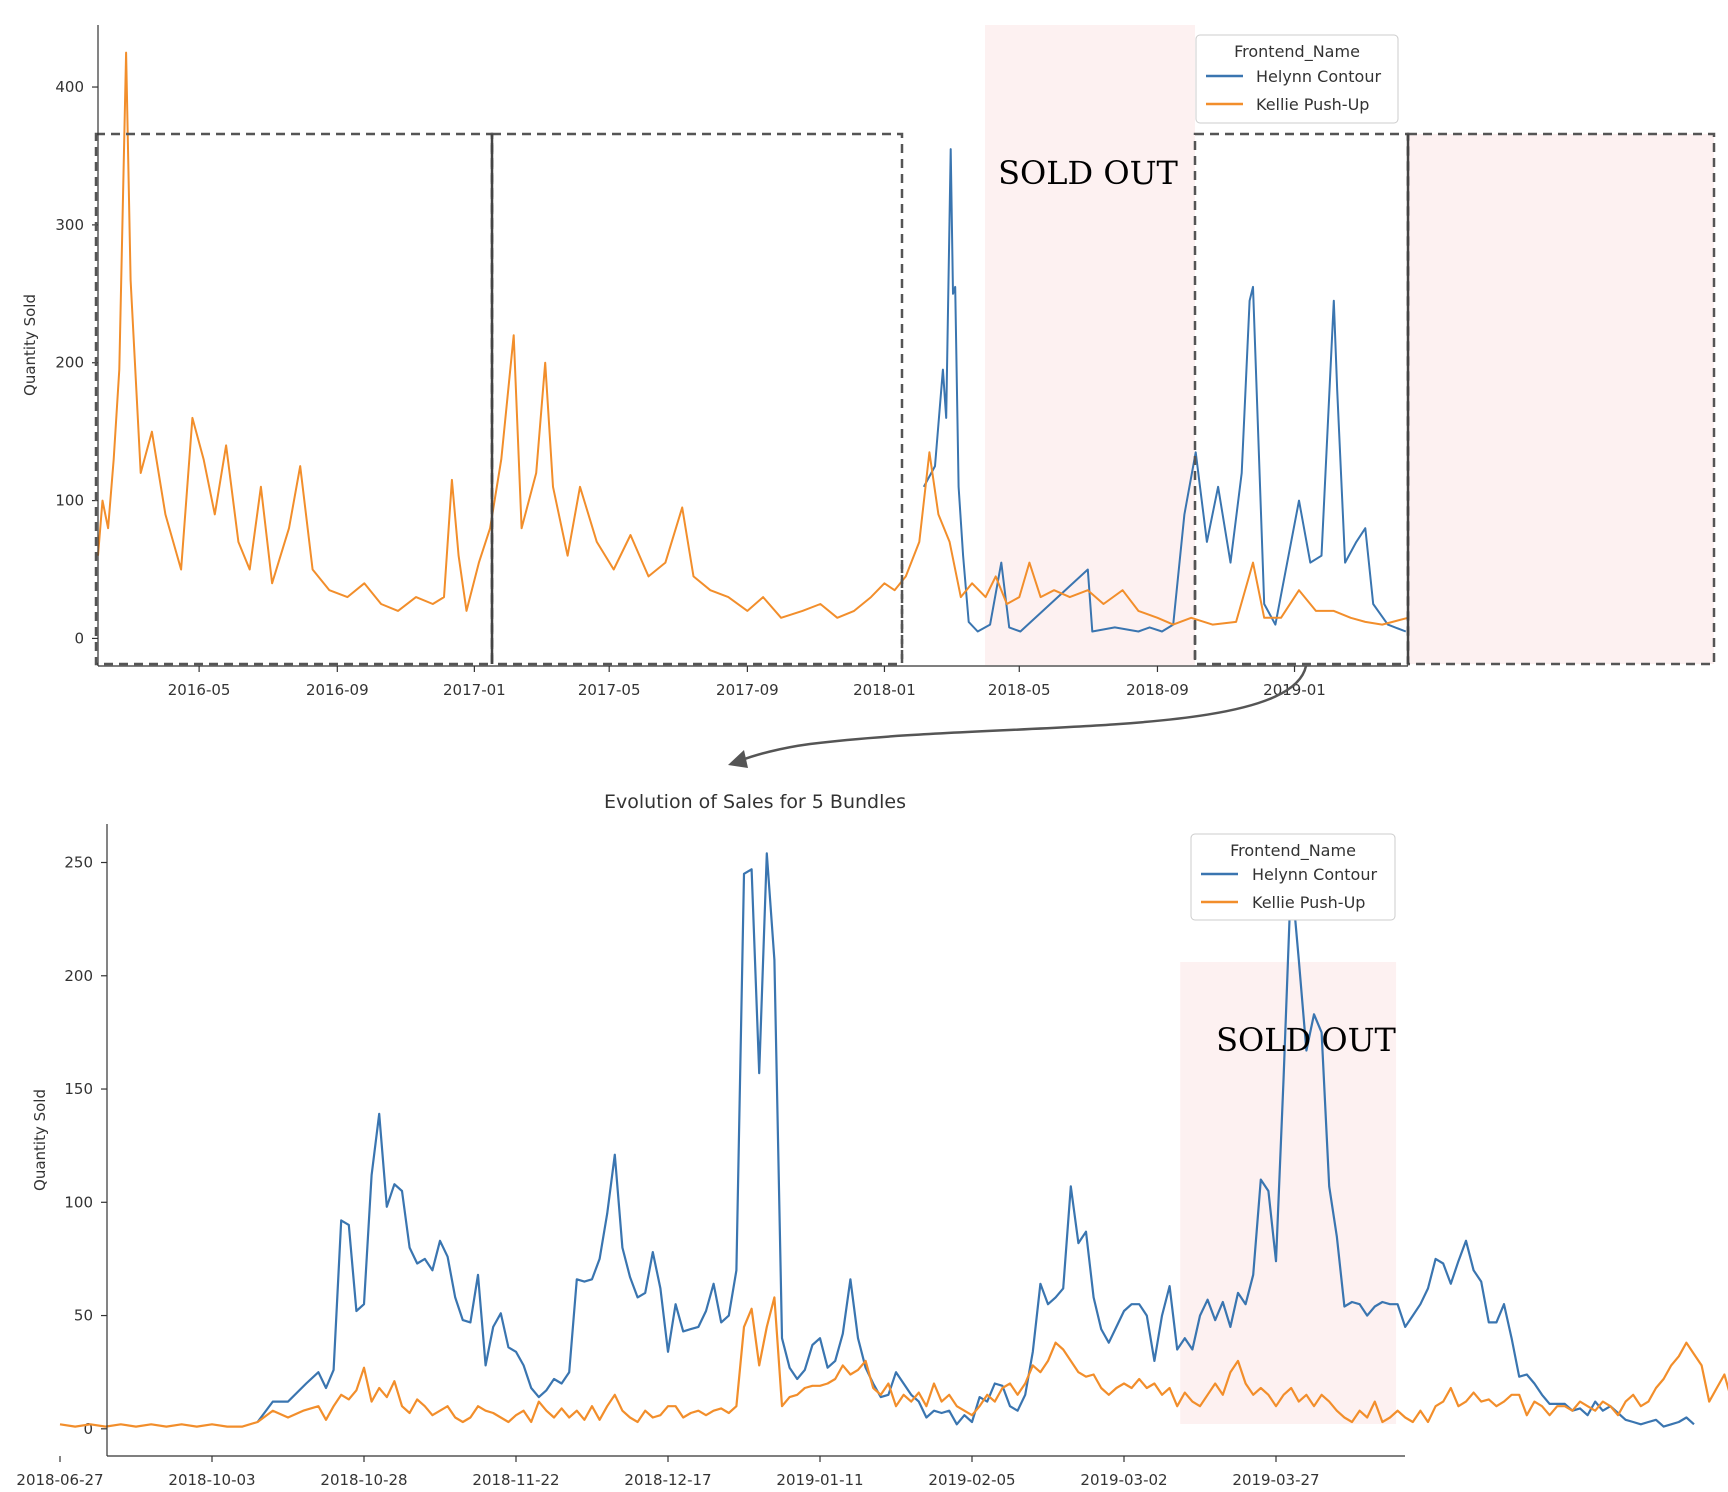  I want to click on segment-box-2017, so click(697, 399).